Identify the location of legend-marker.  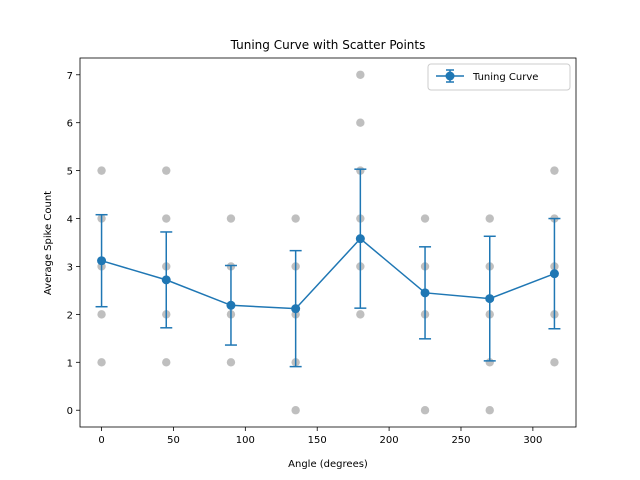
(450, 76).